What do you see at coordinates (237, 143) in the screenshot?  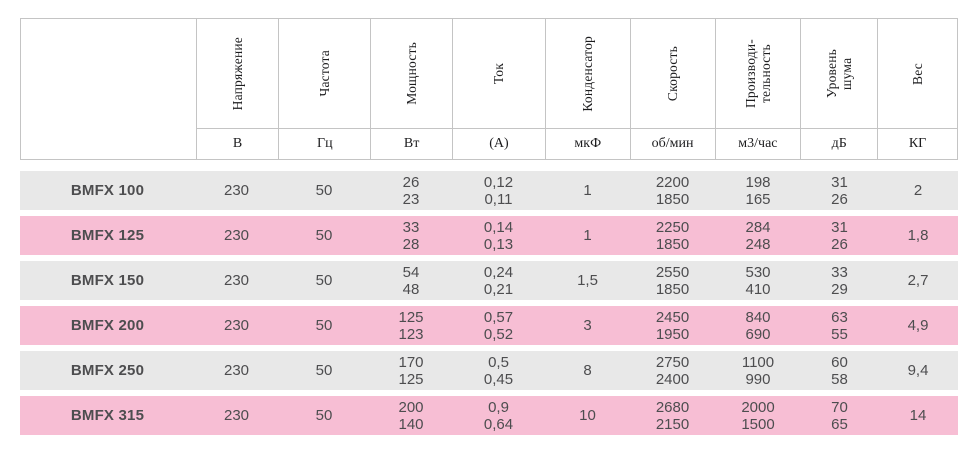 I see `column-unit: В` at bounding box center [237, 143].